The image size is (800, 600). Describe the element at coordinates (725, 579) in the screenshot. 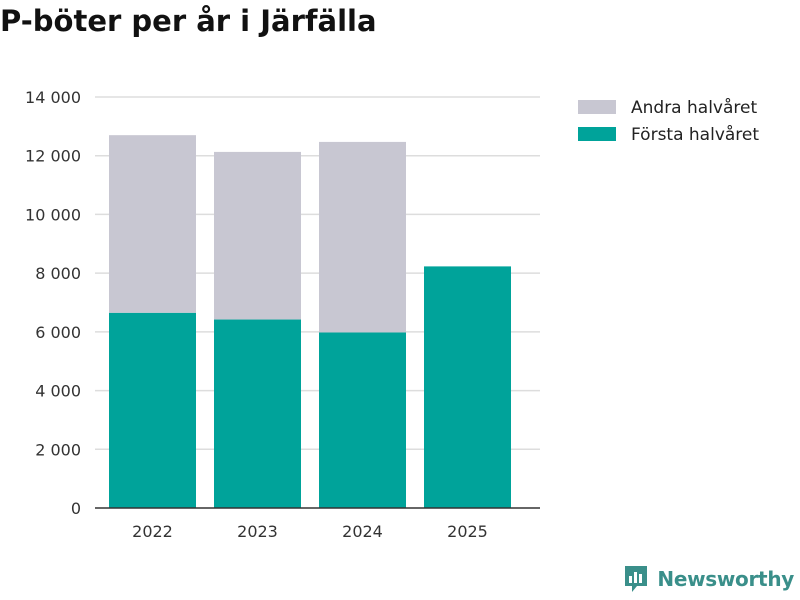

I see `brand-name: Newsworthy` at that location.